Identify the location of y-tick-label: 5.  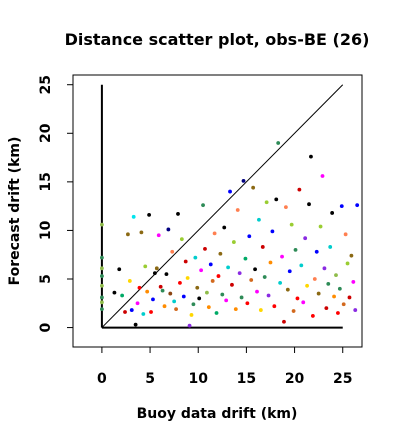
(46, 279).